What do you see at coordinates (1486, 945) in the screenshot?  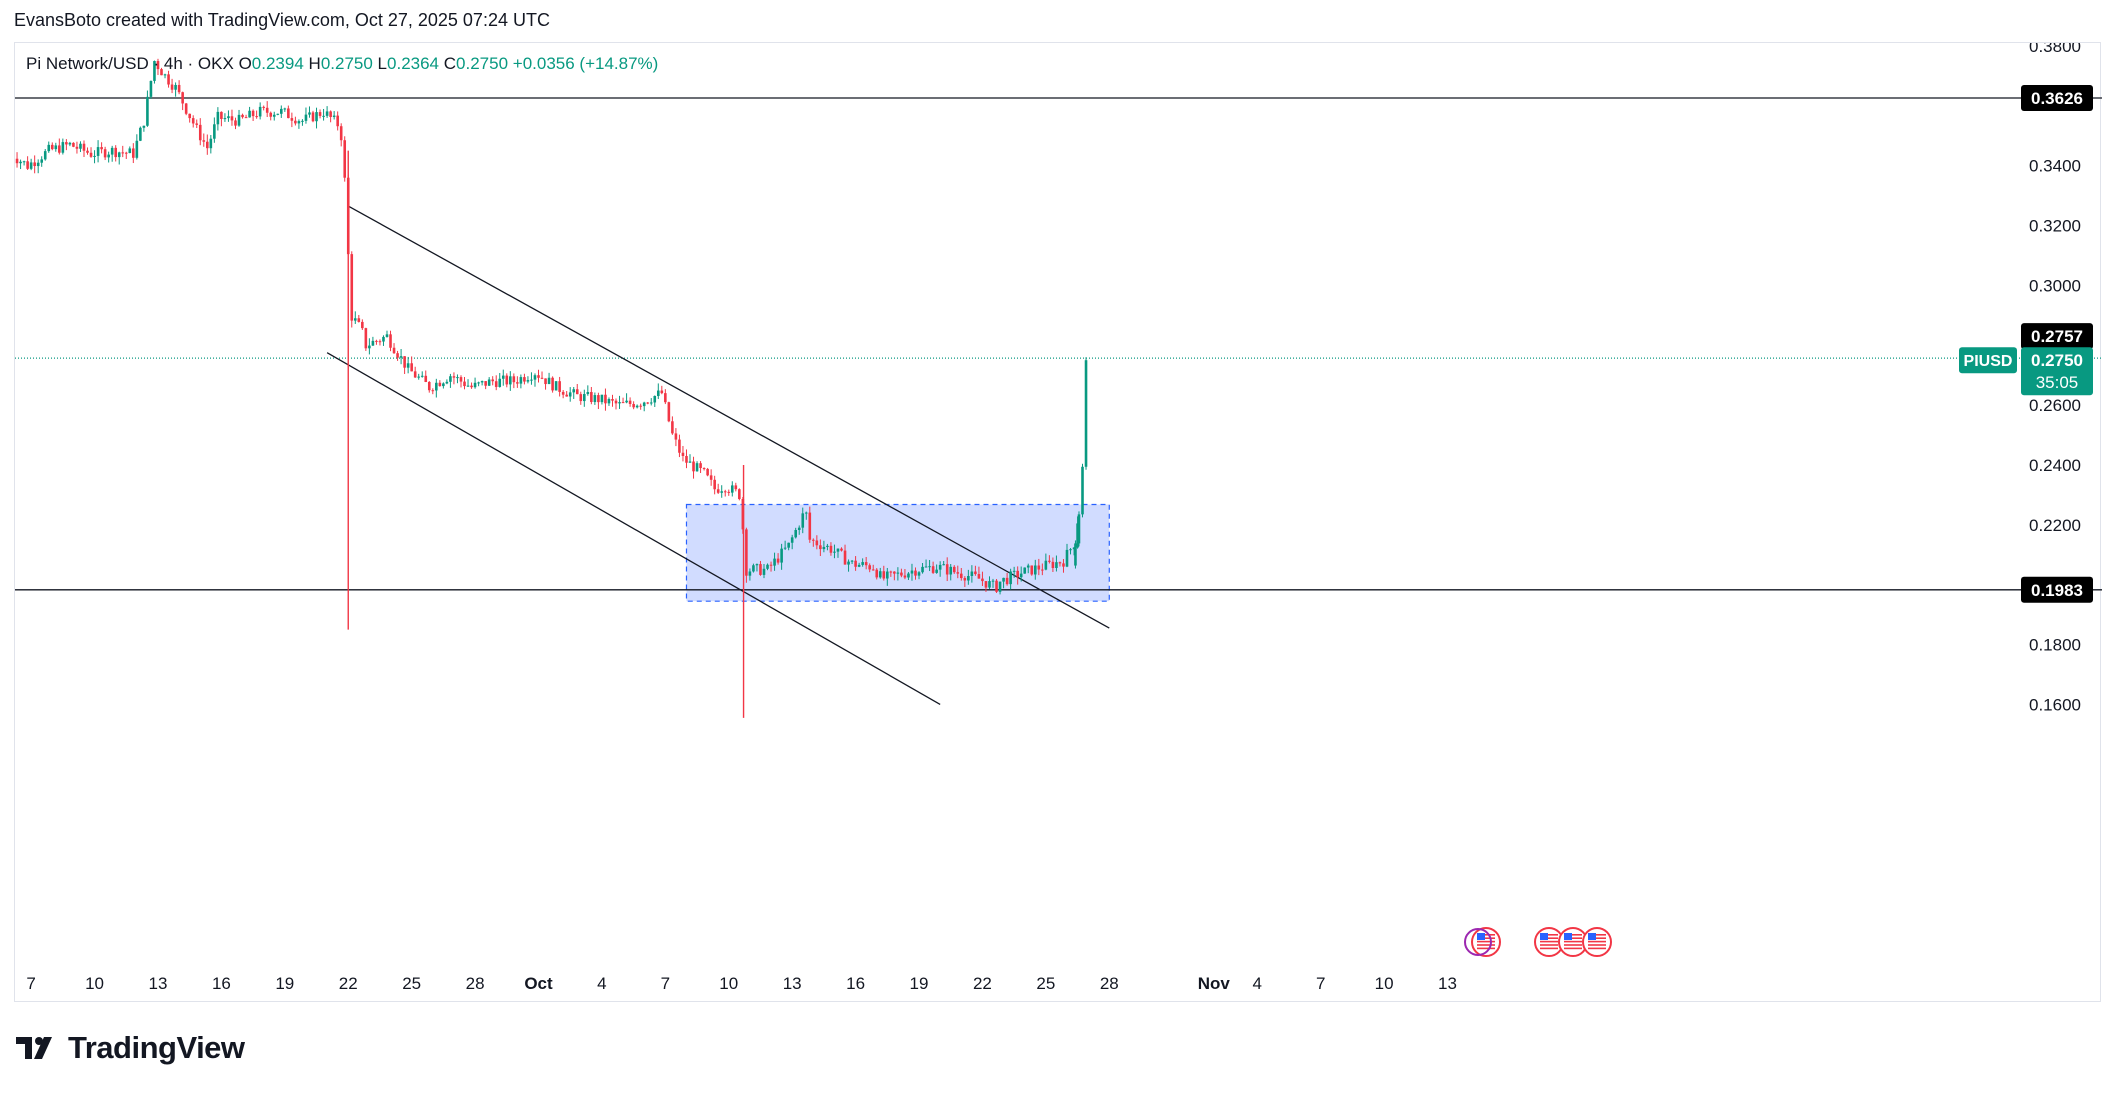 I see `flag-stripe` at bounding box center [1486, 945].